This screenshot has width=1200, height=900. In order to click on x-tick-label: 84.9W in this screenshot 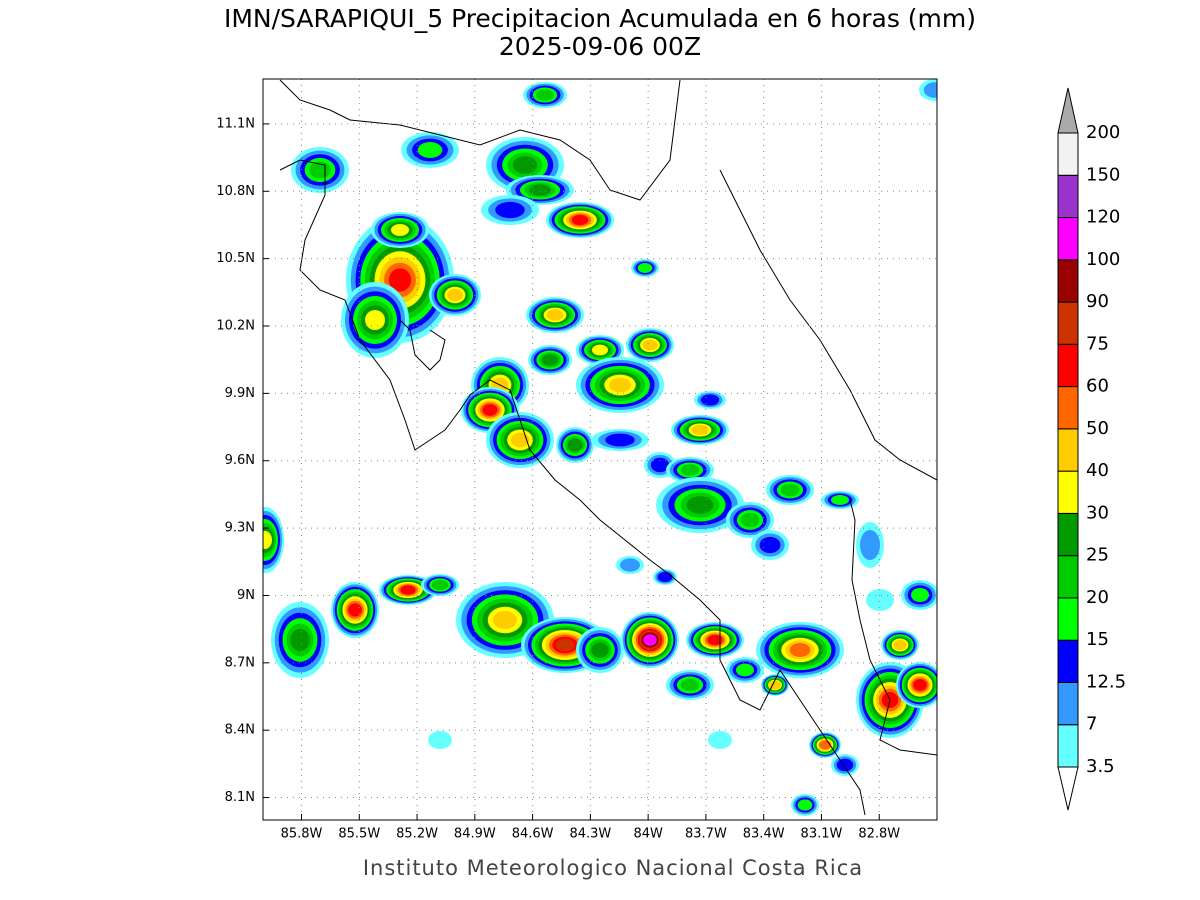, I will do `click(475, 834)`.